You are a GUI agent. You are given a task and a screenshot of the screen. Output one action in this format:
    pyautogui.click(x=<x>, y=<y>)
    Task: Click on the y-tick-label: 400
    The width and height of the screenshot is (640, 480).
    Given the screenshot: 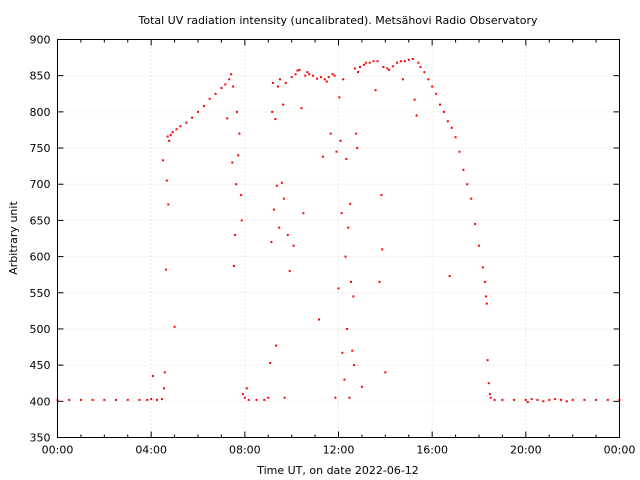 What is the action you would take?
    pyautogui.click(x=40, y=401)
    